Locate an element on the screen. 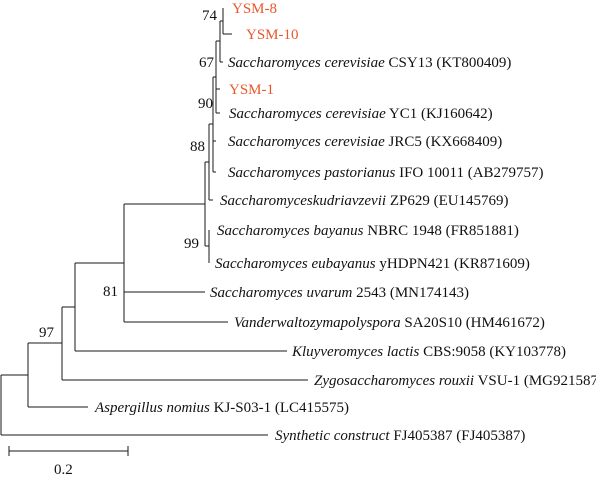 This screenshot has height=481, width=596. taxon-label-kluy: Kluyveromyces lactis CBS:9058 (KY103778) is located at coordinates (428, 352).